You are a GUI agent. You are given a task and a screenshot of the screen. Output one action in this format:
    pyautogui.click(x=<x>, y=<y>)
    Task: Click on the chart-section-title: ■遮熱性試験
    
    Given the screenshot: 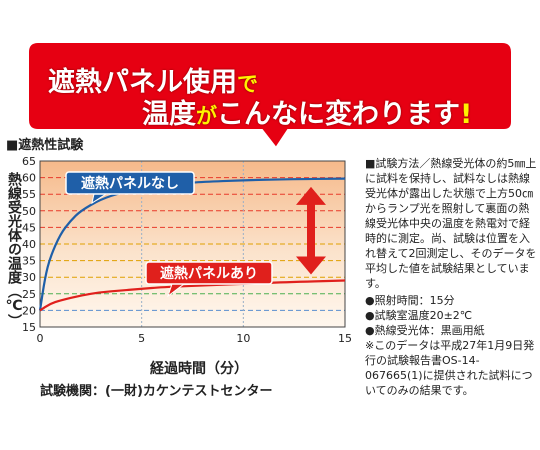 What is the action you would take?
    pyautogui.click(x=45, y=145)
    